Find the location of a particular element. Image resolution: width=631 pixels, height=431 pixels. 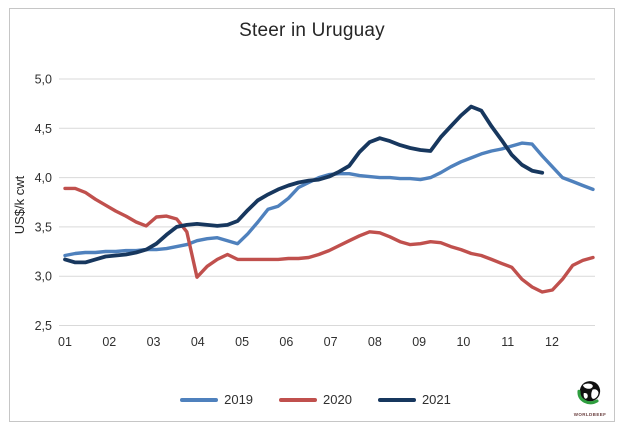

y-tick-label: 4,0 is located at coordinates (43, 178).